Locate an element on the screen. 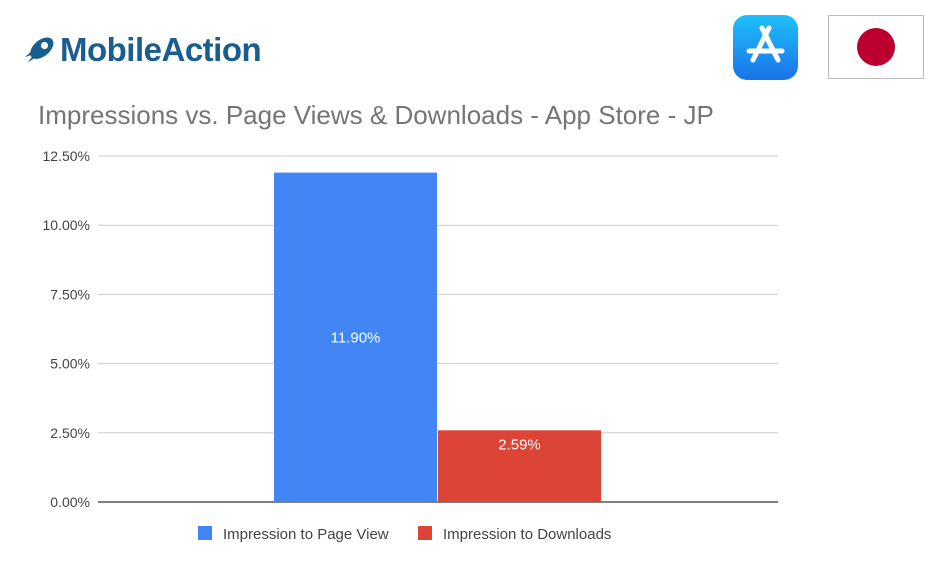  rocket-logo-icon is located at coordinates (39, 50).